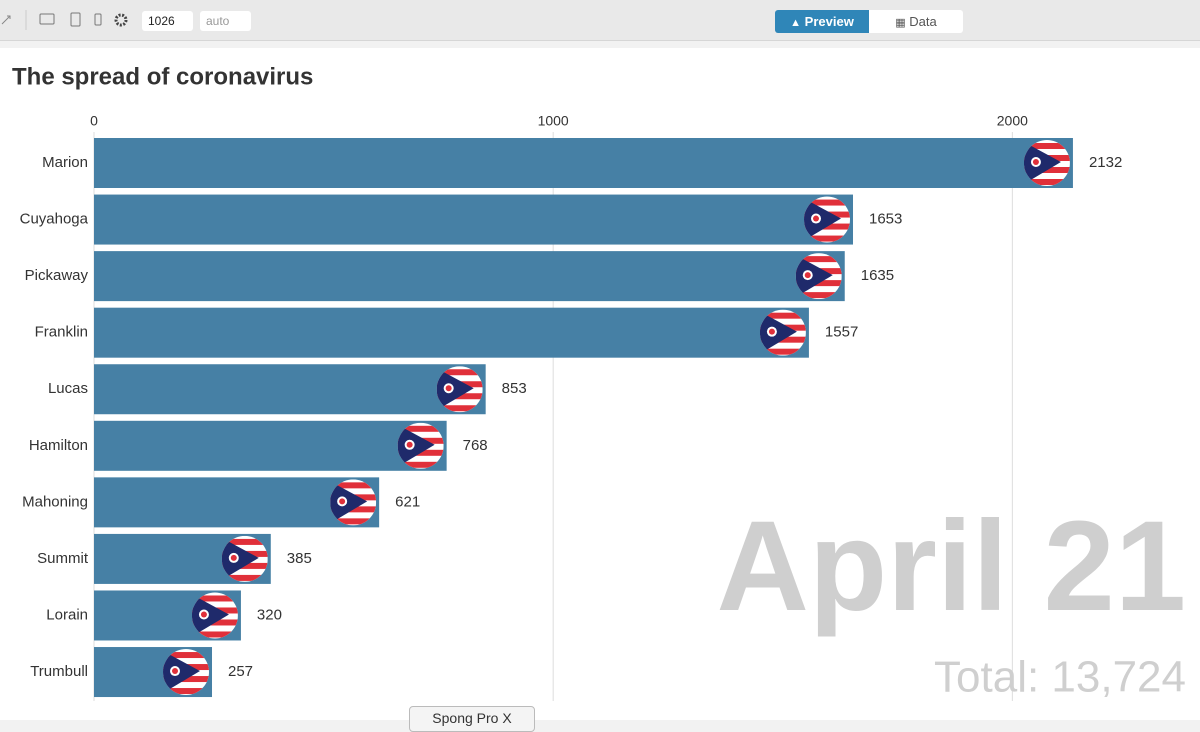 Image resolution: width=1200 pixels, height=732 pixels. Describe the element at coordinates (841, 332) in the screenshot. I see `value-label: 1557` at that location.